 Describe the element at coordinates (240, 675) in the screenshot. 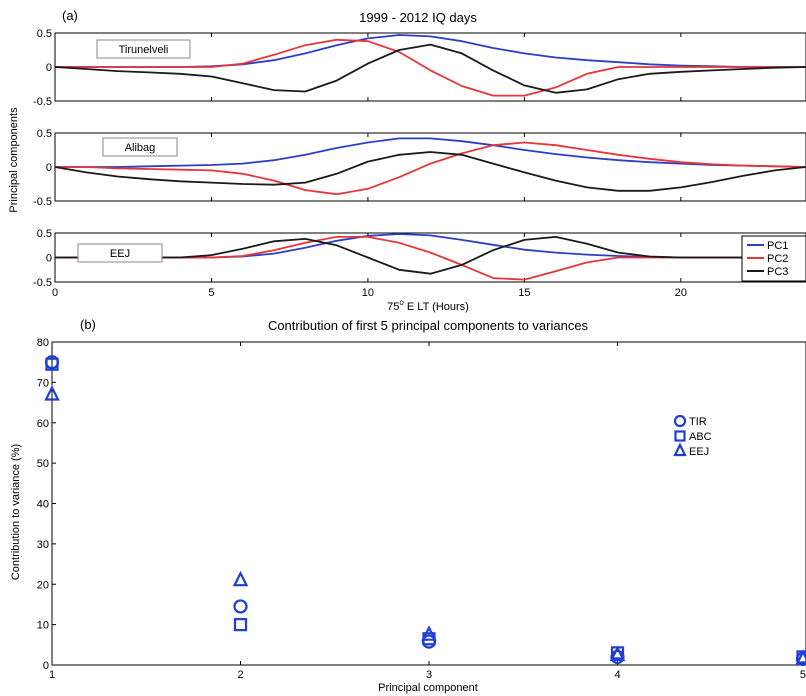

I see `x-tick-label: 2` at that location.